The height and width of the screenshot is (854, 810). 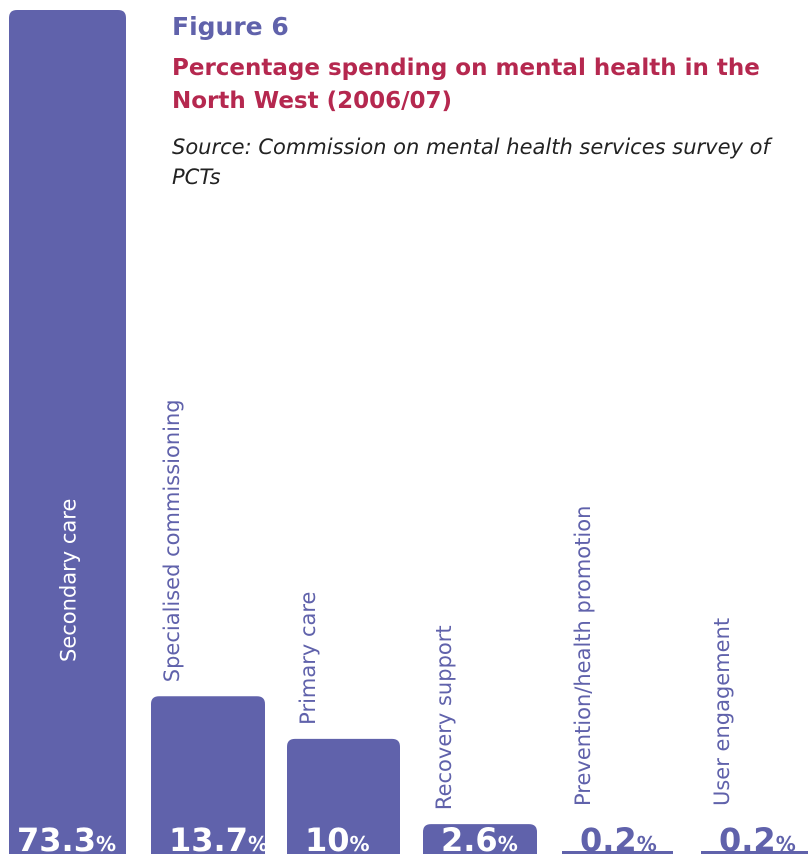 What do you see at coordinates (343, 796) in the screenshot?
I see `bar-primary-care` at bounding box center [343, 796].